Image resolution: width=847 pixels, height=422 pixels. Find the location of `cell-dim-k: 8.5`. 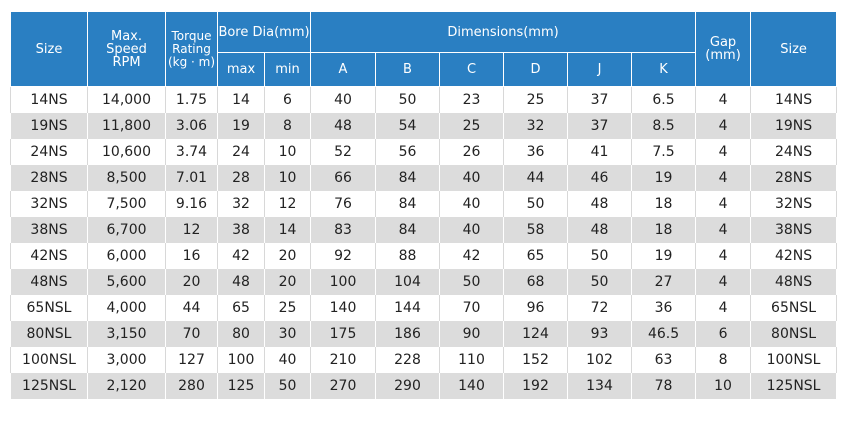

cell-dim-k: 8.5 is located at coordinates (663, 126).